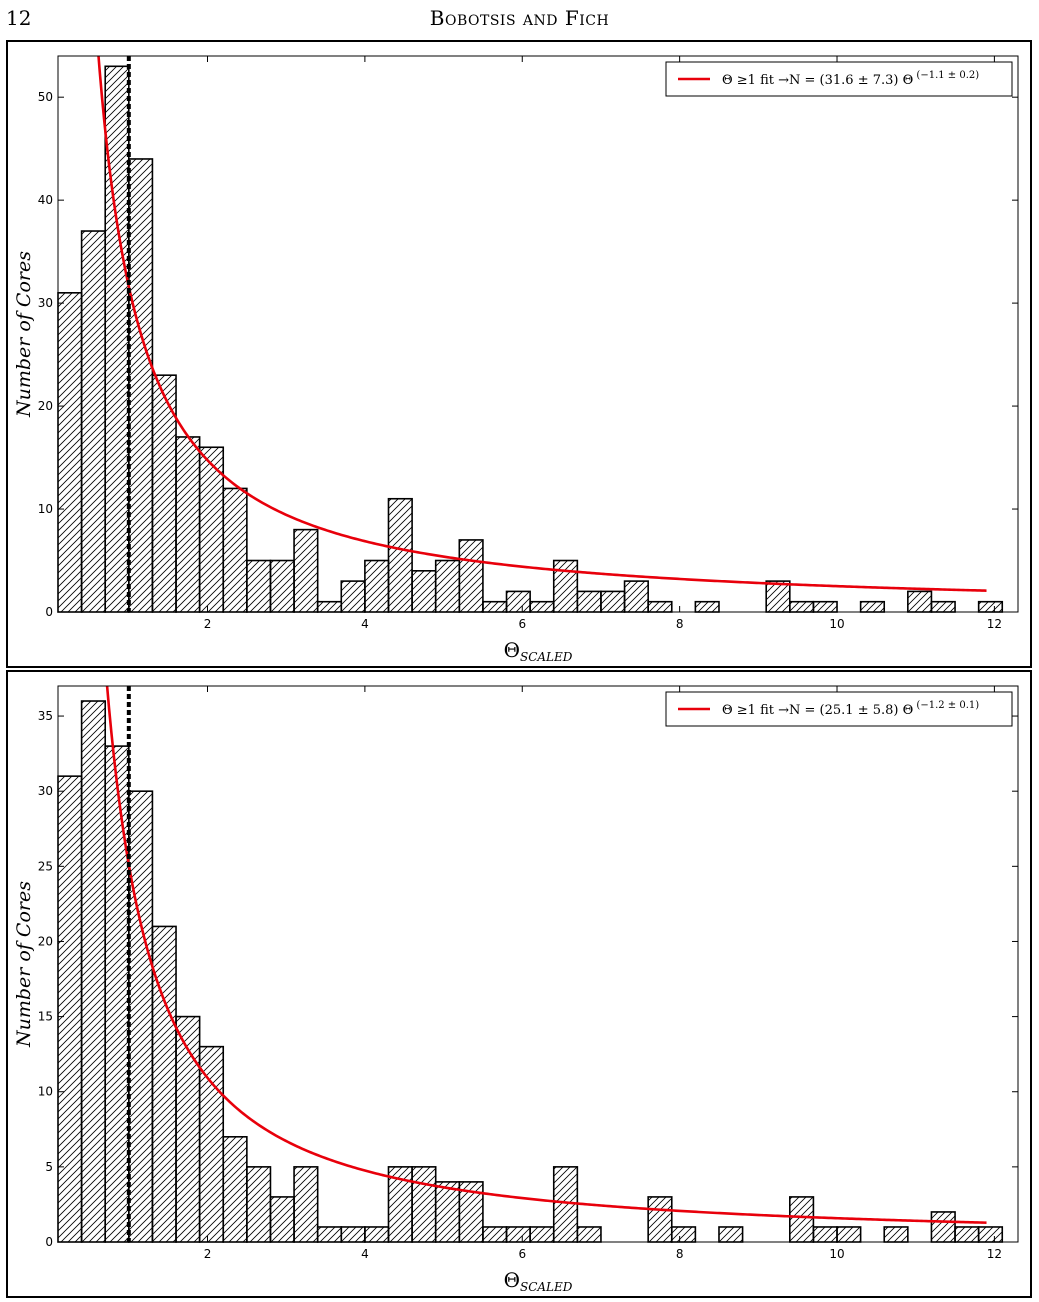 This screenshot has width=1039, height=1302. I want to click on y-tick-label: 35, so click(45, 716).